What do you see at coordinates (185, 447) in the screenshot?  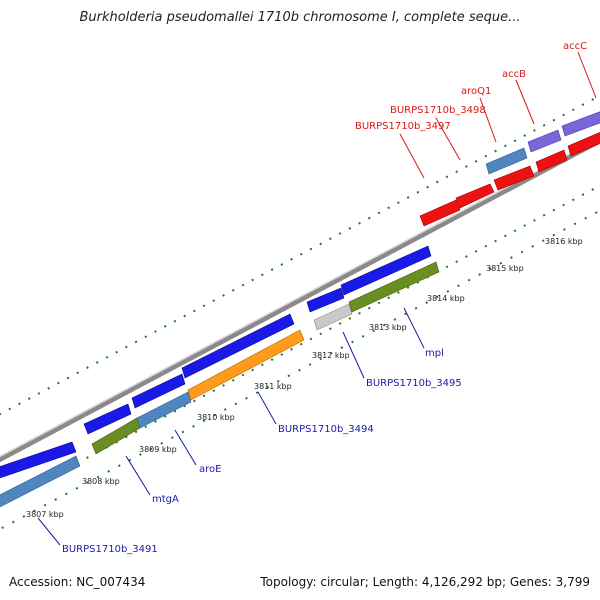 I see `leader-aroE` at bounding box center [185, 447].